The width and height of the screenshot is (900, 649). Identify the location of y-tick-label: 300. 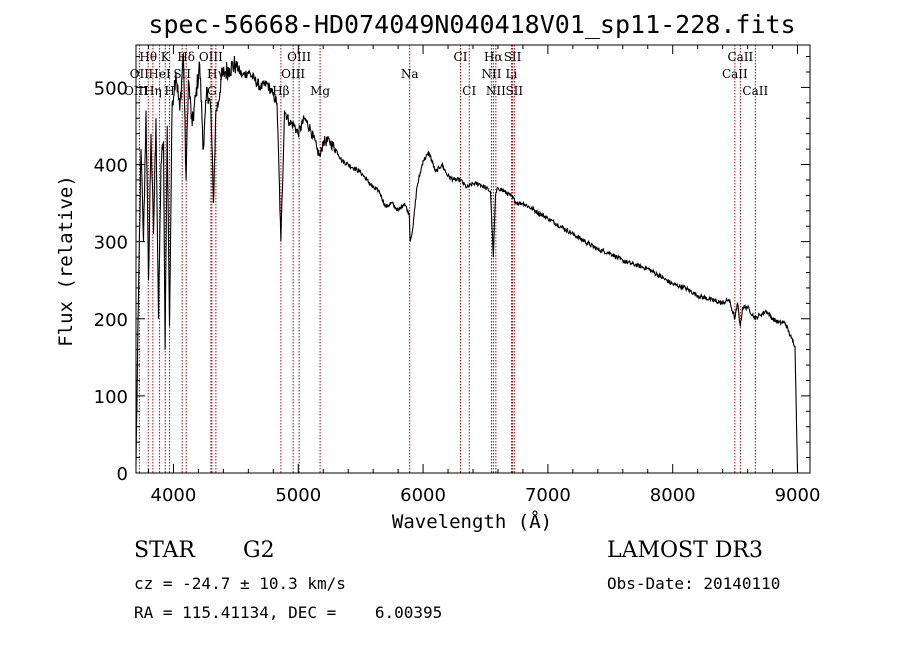
(111, 243).